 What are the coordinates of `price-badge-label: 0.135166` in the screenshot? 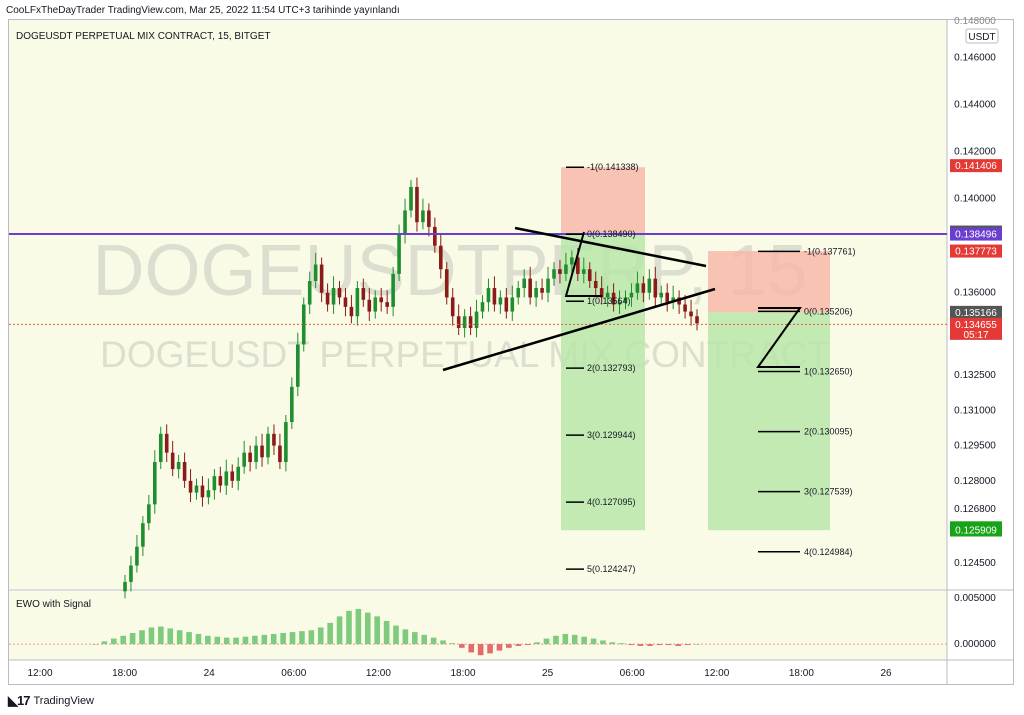 It's located at (976, 313).